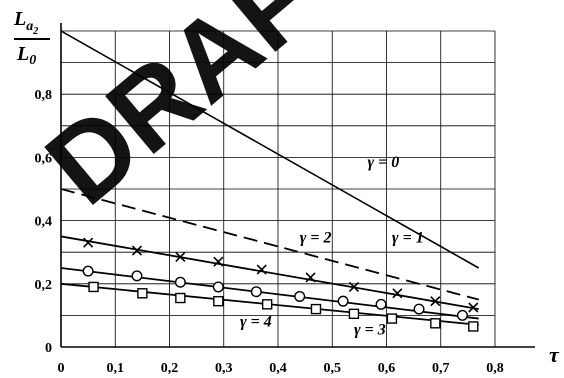  What do you see at coordinates (224, 368) in the screenshot?
I see `x-tick-label: 0,3` at bounding box center [224, 368].